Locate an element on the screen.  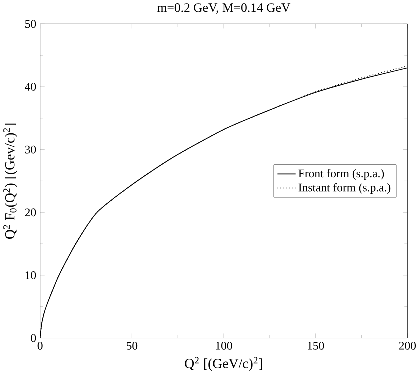
x-tick-label: 50 is located at coordinates (132, 346).